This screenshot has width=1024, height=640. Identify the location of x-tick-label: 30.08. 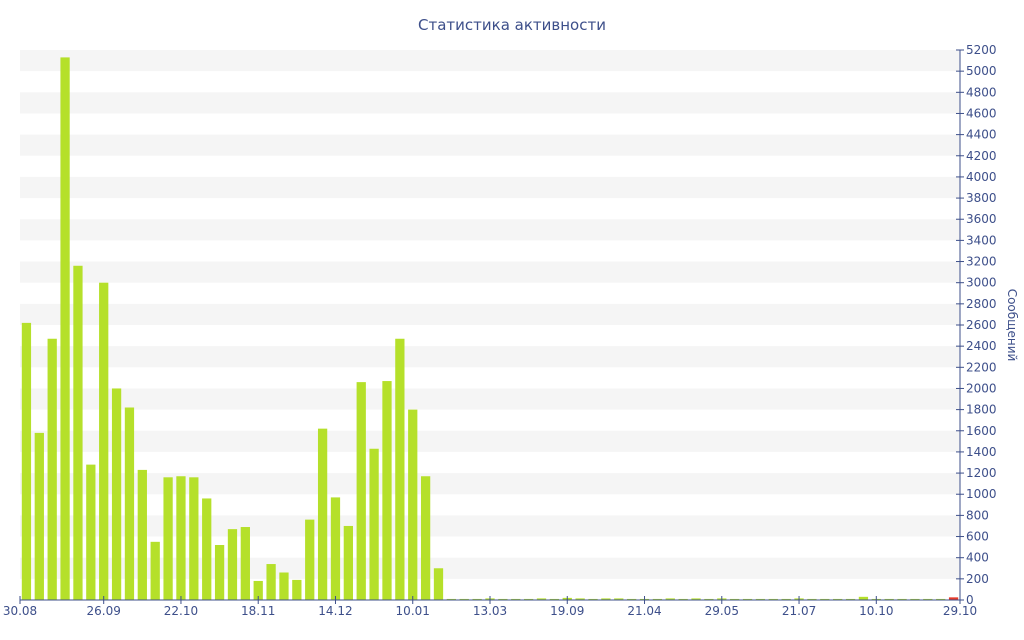
(20, 611).